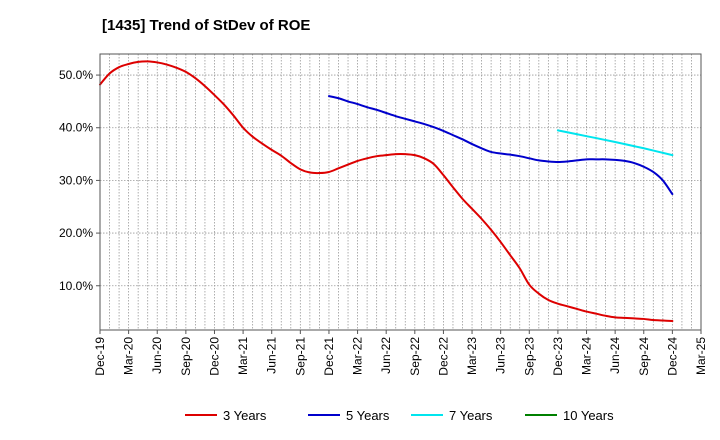 The height and width of the screenshot is (440, 720). I want to click on y-tick-label: 20.0%, so click(76, 233).